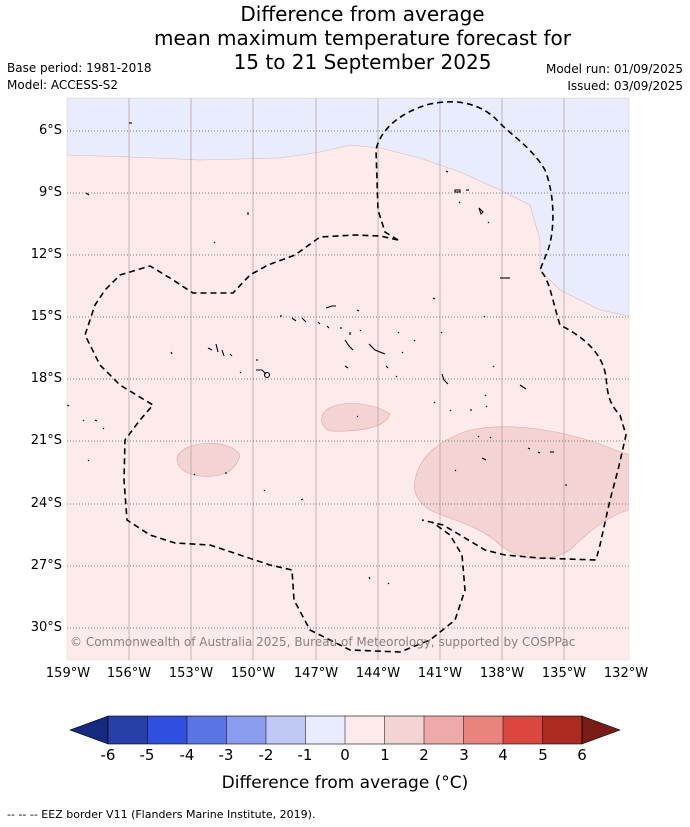 The width and height of the screenshot is (690, 827). What do you see at coordinates (191, 673) in the screenshot?
I see `lon-label-153w: 153°W` at bounding box center [191, 673].